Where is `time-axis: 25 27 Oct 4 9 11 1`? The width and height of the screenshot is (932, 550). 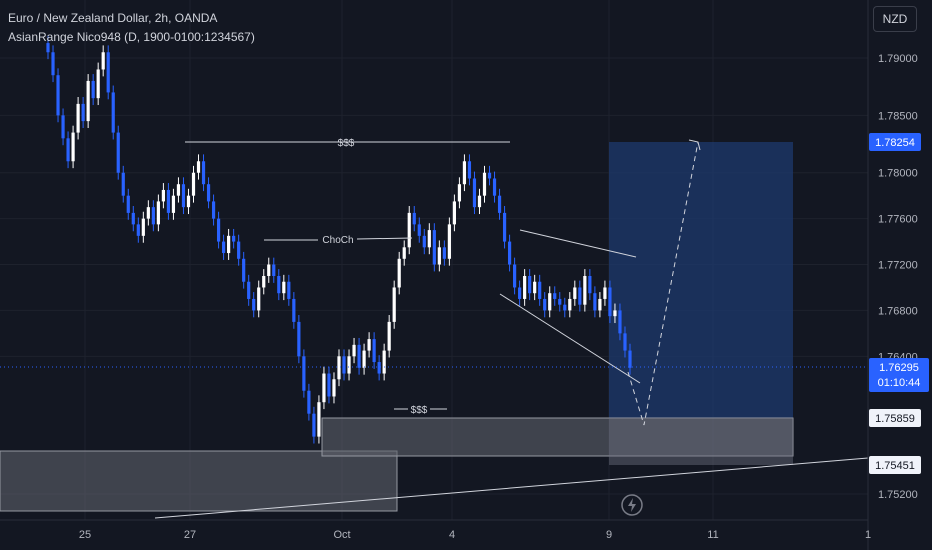 time-axis: 25 27 Oct 4 9 11 1 is located at coordinates (435, 530).